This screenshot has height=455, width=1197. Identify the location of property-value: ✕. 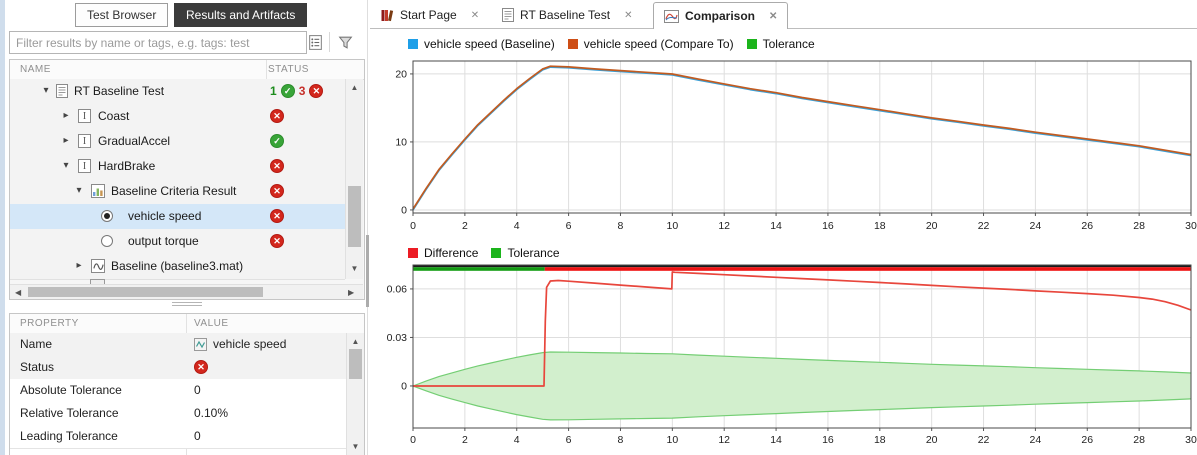
(201, 367).